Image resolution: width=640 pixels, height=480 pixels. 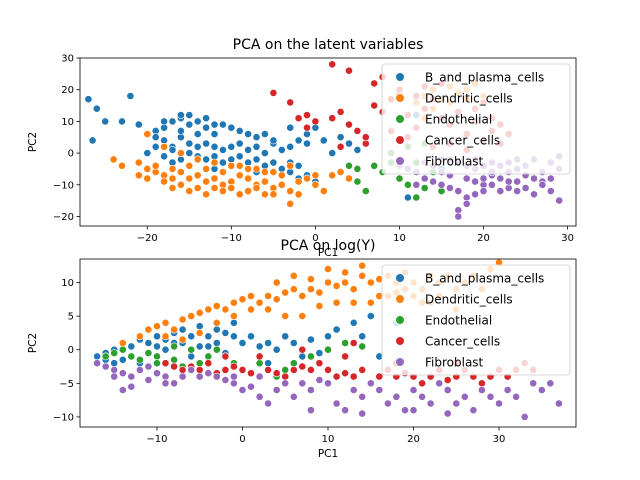 I want to click on y-axis-label: PC2, so click(x=33, y=343).